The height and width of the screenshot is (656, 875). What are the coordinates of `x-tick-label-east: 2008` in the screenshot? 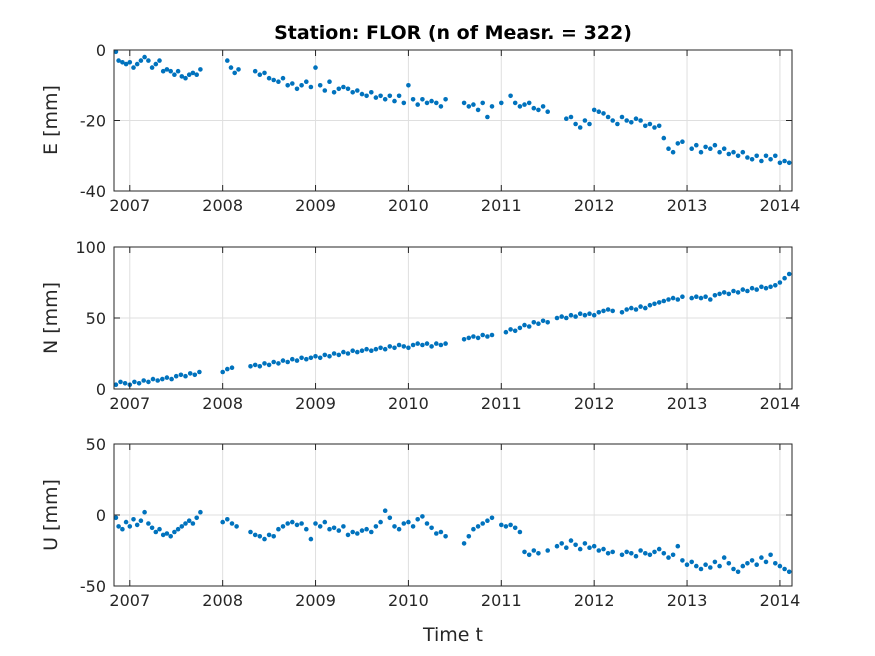 It's located at (222, 205).